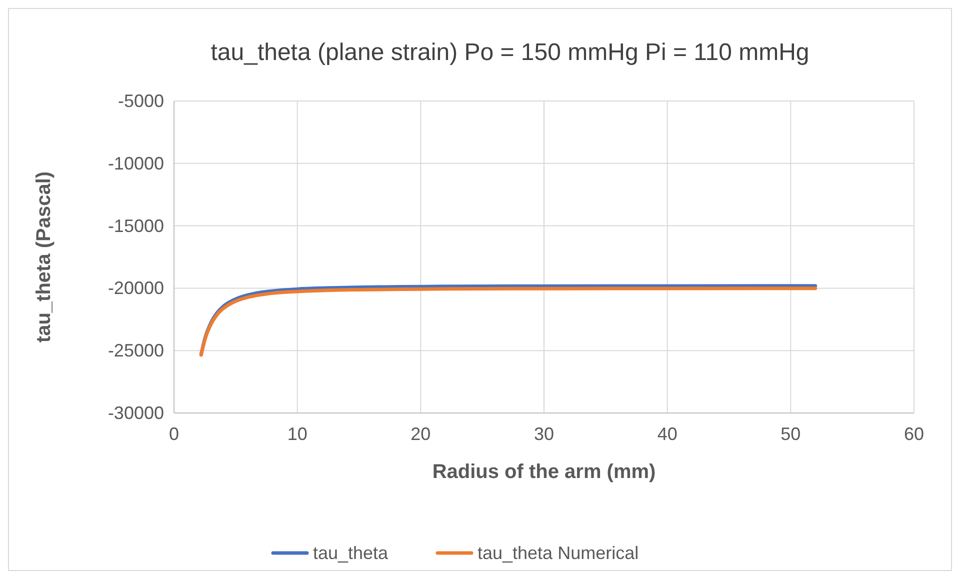  Describe the element at coordinates (544, 434) in the screenshot. I see `x-tick-label: 30` at that location.